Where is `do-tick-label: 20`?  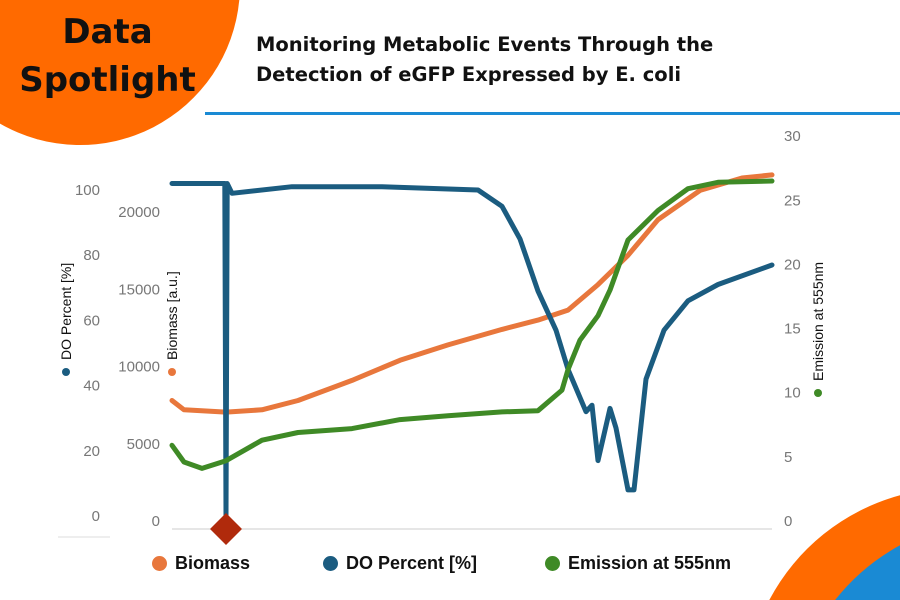
do-tick-label: 20 is located at coordinates (91, 451).